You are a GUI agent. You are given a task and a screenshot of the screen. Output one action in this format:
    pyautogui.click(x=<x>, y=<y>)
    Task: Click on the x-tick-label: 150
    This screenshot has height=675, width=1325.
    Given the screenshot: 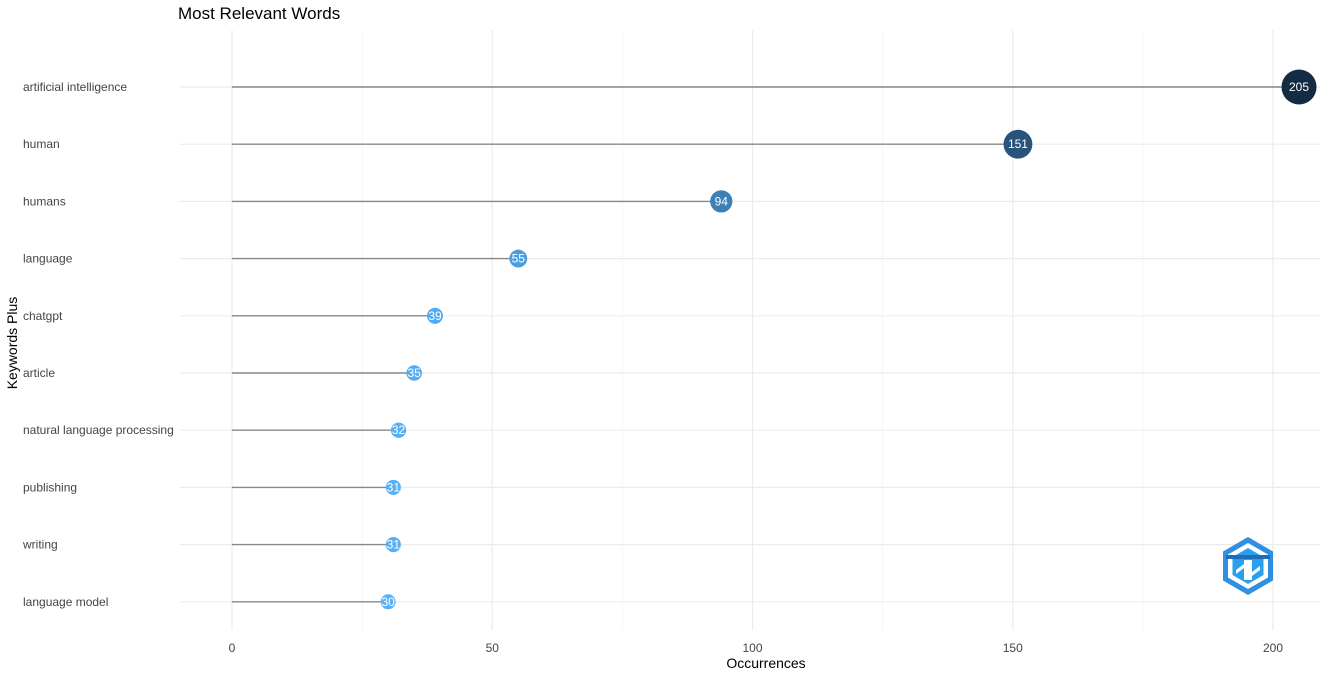 What is the action you would take?
    pyautogui.click(x=1013, y=648)
    